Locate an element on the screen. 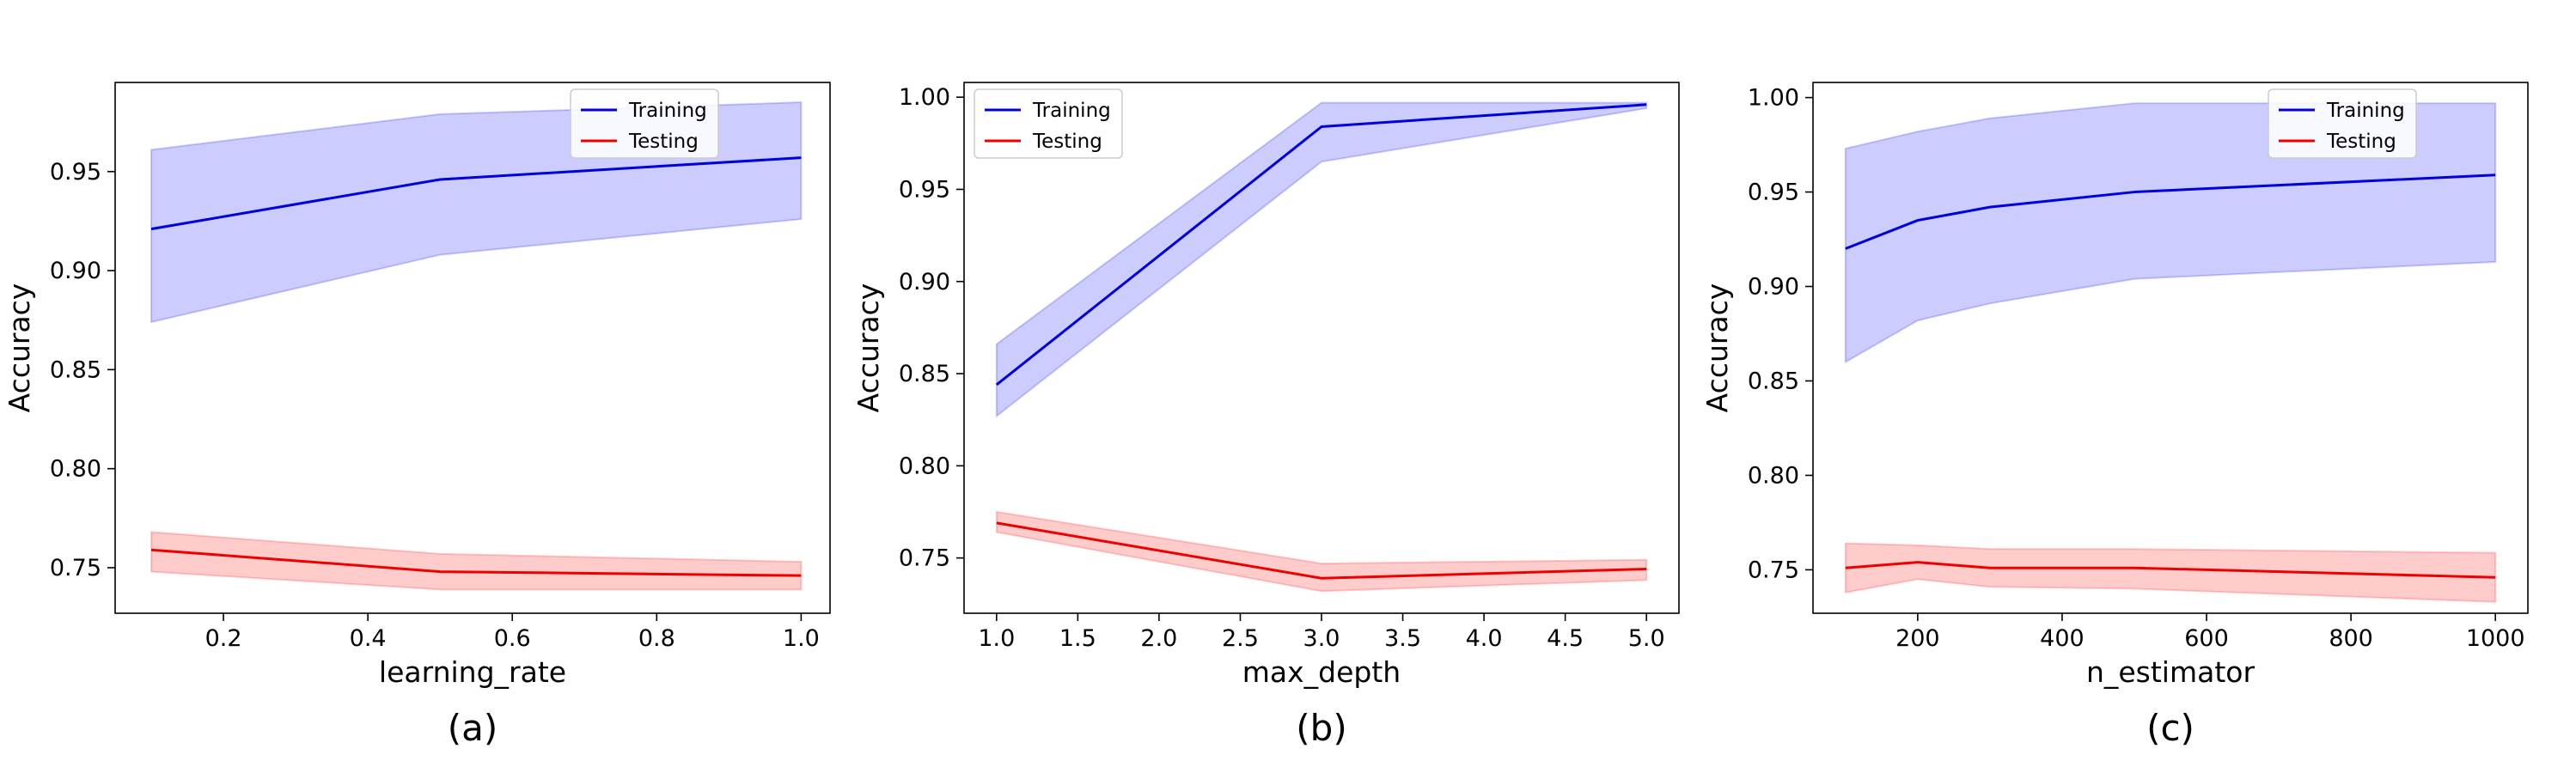 The height and width of the screenshot is (773, 2576). x-tick-label: 5.0 is located at coordinates (1646, 638).